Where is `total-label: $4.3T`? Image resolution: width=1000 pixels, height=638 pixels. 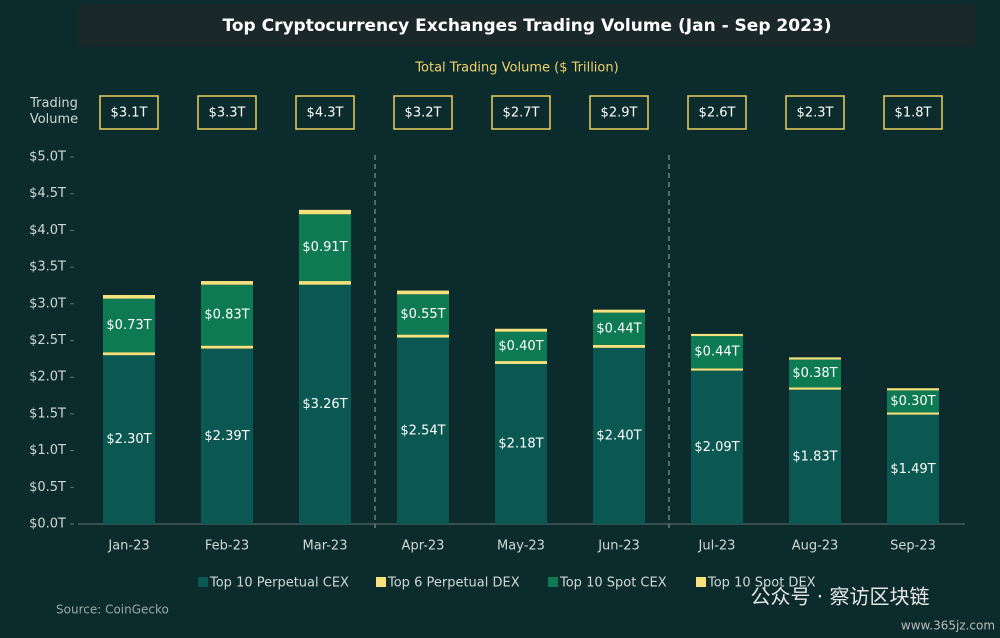 total-label: $4.3T is located at coordinates (325, 113).